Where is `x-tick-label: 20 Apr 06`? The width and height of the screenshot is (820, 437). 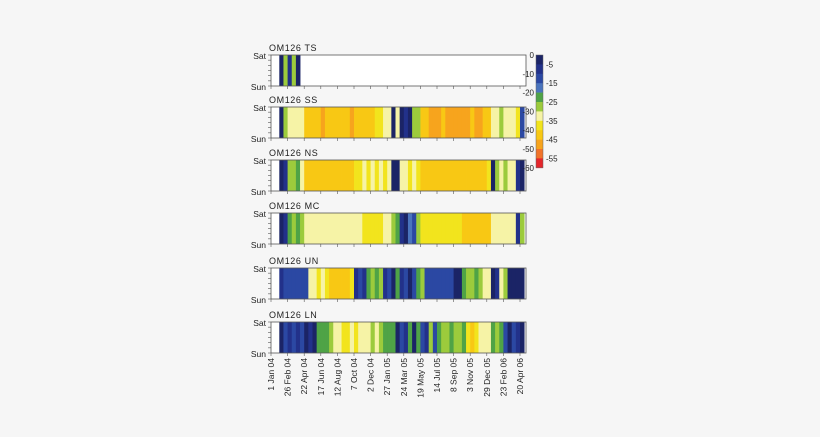
x-tick-label: 20 Apr 06 is located at coordinates (520, 376).